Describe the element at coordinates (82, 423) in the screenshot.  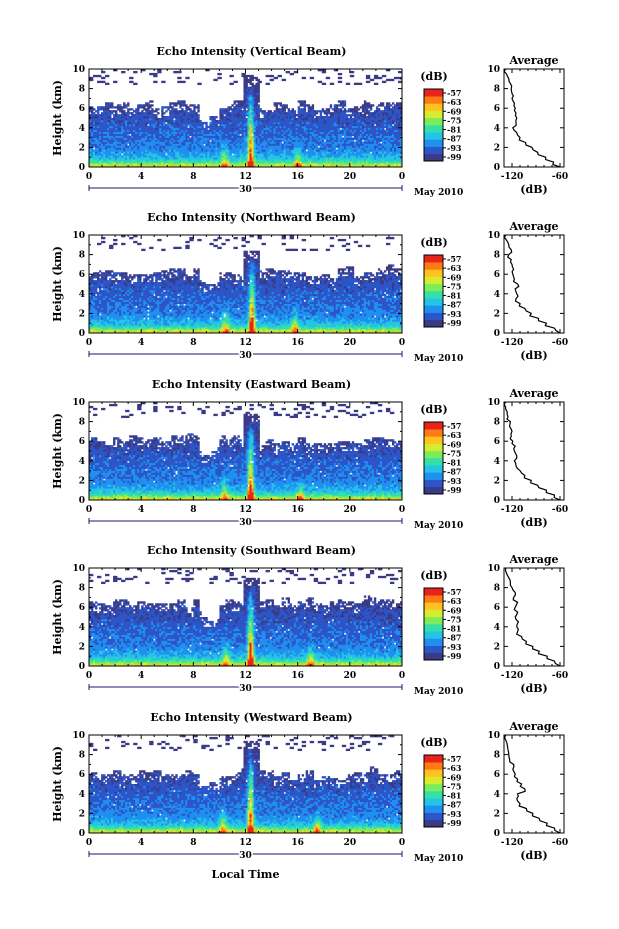
I see `y-tick-label-2-4: 8` at that location.